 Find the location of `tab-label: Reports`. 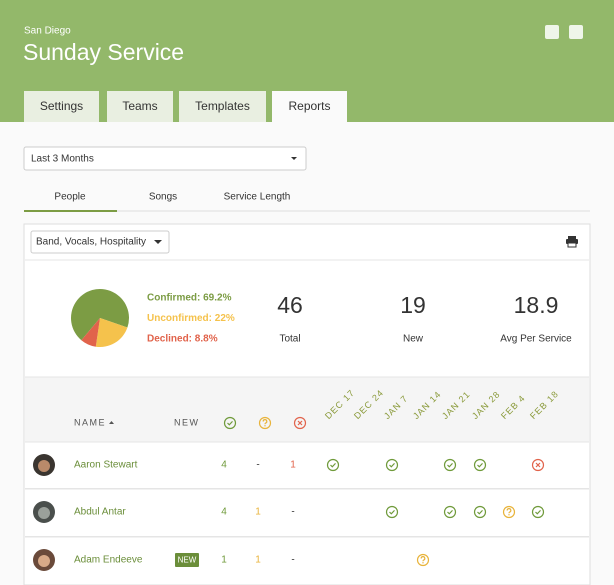

tab-label: Reports is located at coordinates (309, 106).